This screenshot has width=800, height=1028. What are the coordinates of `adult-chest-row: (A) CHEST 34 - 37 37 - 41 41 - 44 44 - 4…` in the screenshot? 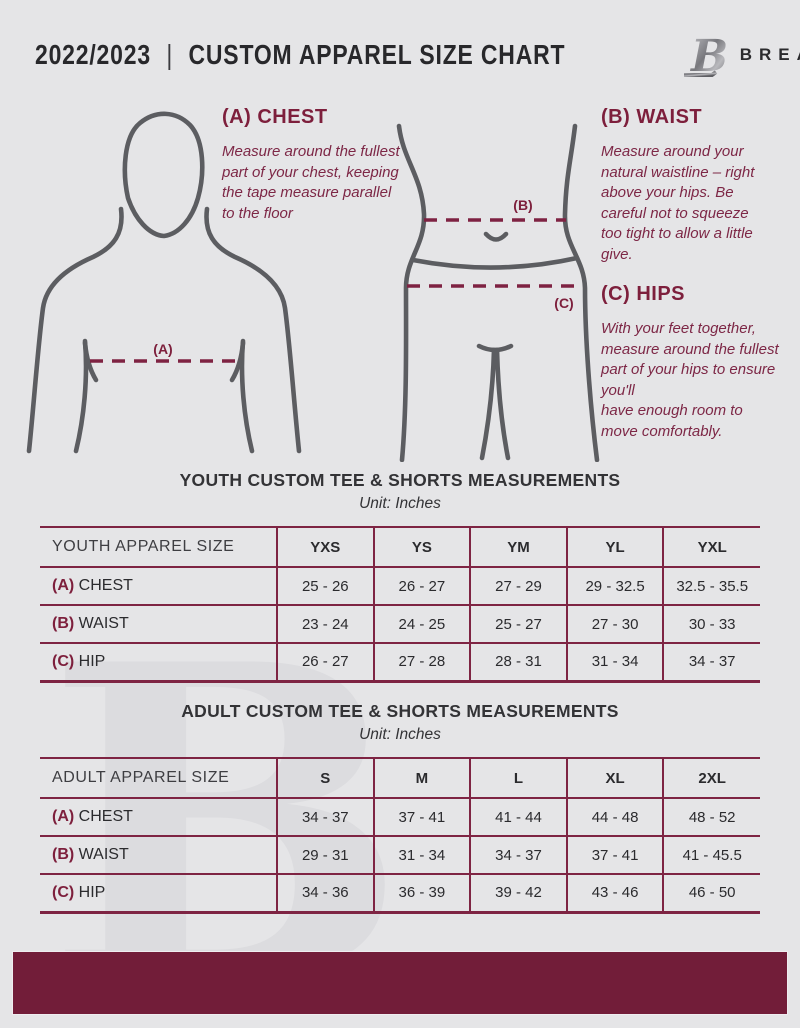 It's located at (400, 817).